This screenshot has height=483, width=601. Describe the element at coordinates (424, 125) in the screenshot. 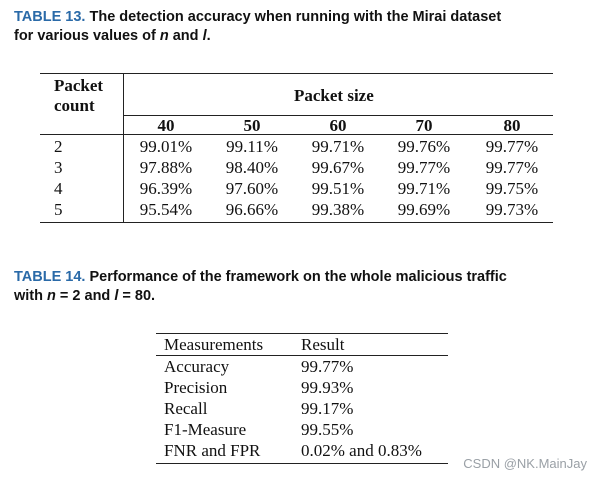

I see `table13-size-70: 70` at that location.